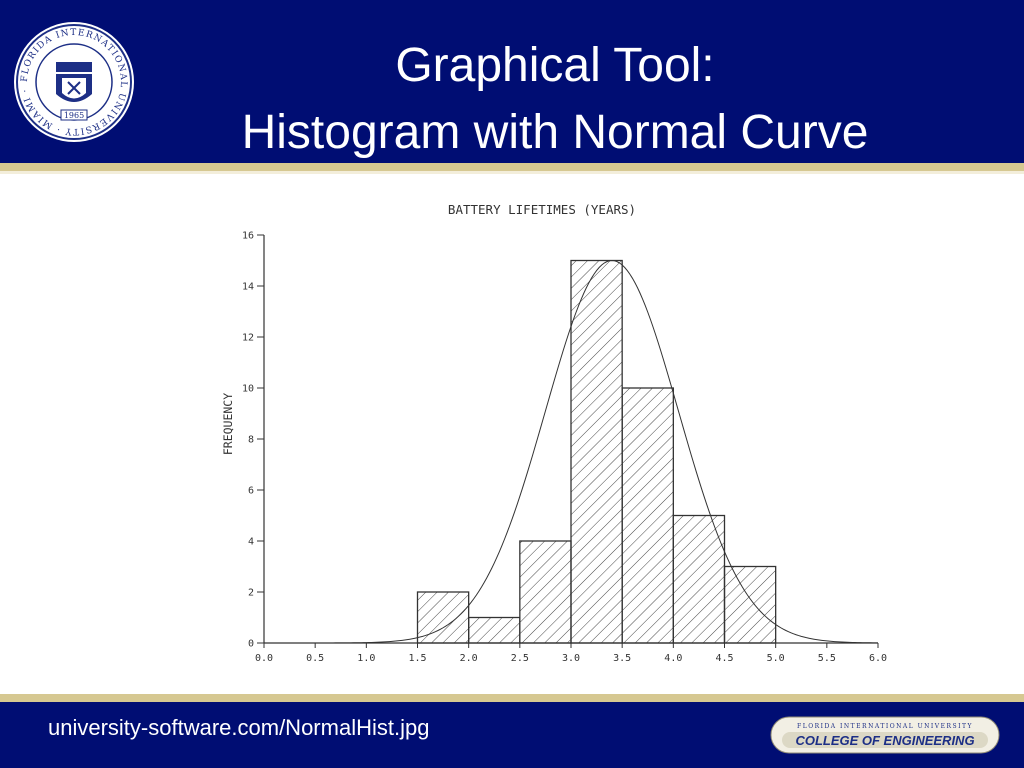 This screenshot has height=768, width=1024. Describe the element at coordinates (248, 389) in the screenshot. I see `y-tick-label: 10` at that location.